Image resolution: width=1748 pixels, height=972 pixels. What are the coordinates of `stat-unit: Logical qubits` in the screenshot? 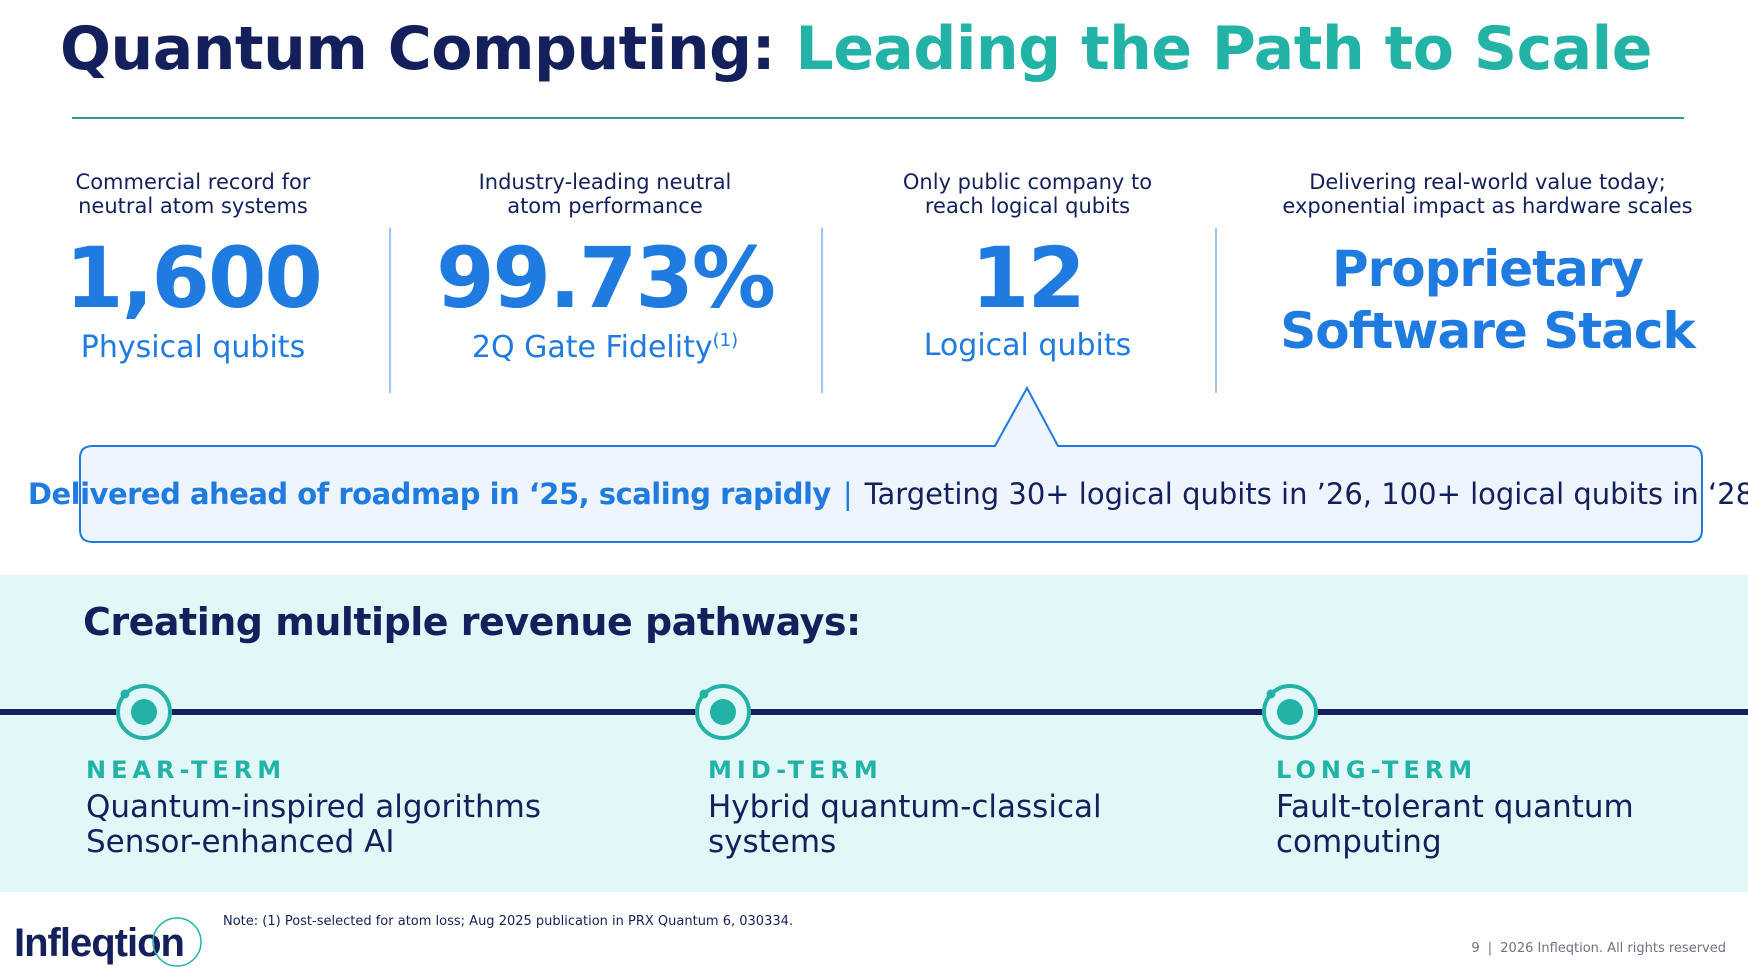 It's located at (1027, 345).